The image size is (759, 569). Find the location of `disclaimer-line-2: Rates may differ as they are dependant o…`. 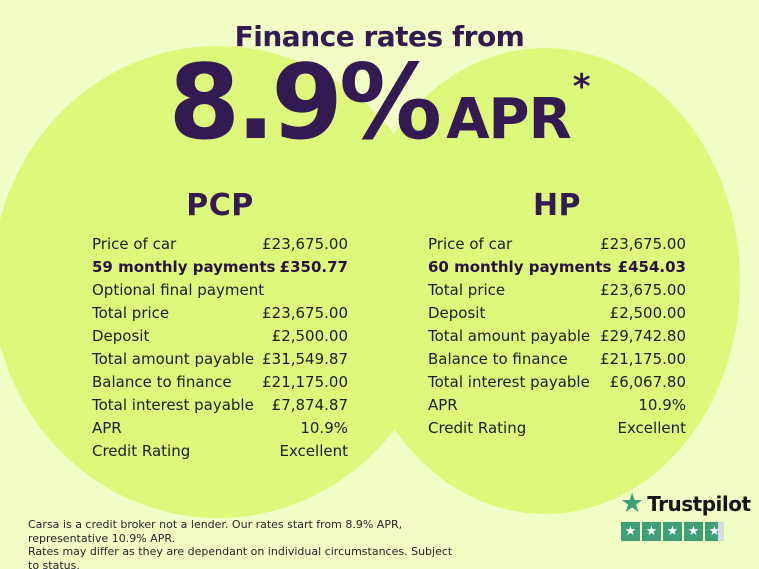

disclaimer-line-2: Rates may differ as they are dependant o… is located at coordinates (240, 557).